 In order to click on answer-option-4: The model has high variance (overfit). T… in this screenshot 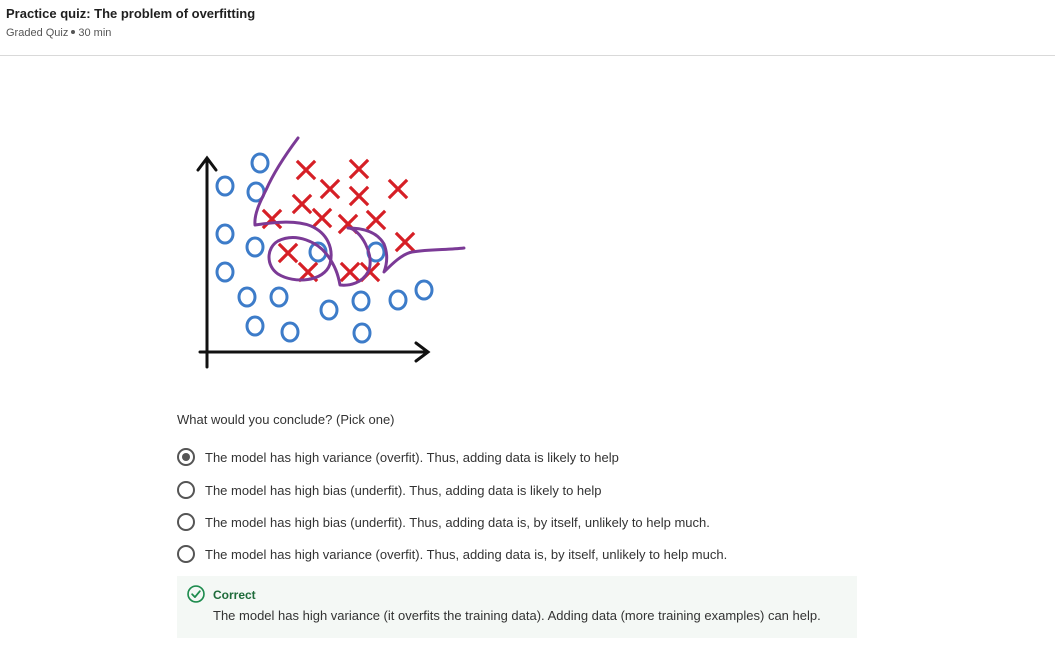, I will do `click(452, 554)`.